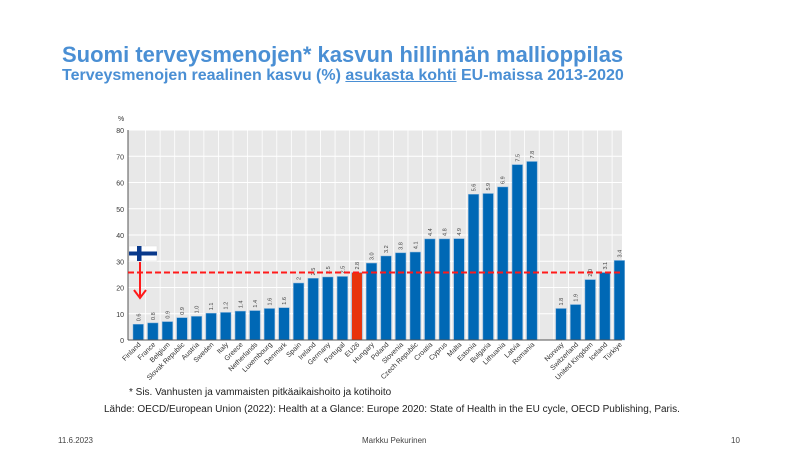 This screenshot has height=450, width=800. Describe the element at coordinates (226, 326) in the screenshot. I see `bar-italy` at that location.